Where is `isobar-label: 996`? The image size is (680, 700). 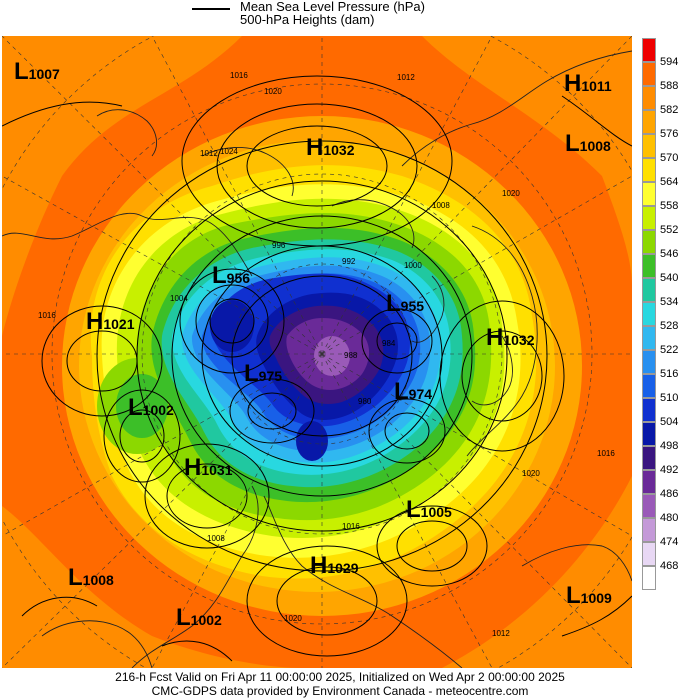 isobar-label: 996 is located at coordinates (279, 245).